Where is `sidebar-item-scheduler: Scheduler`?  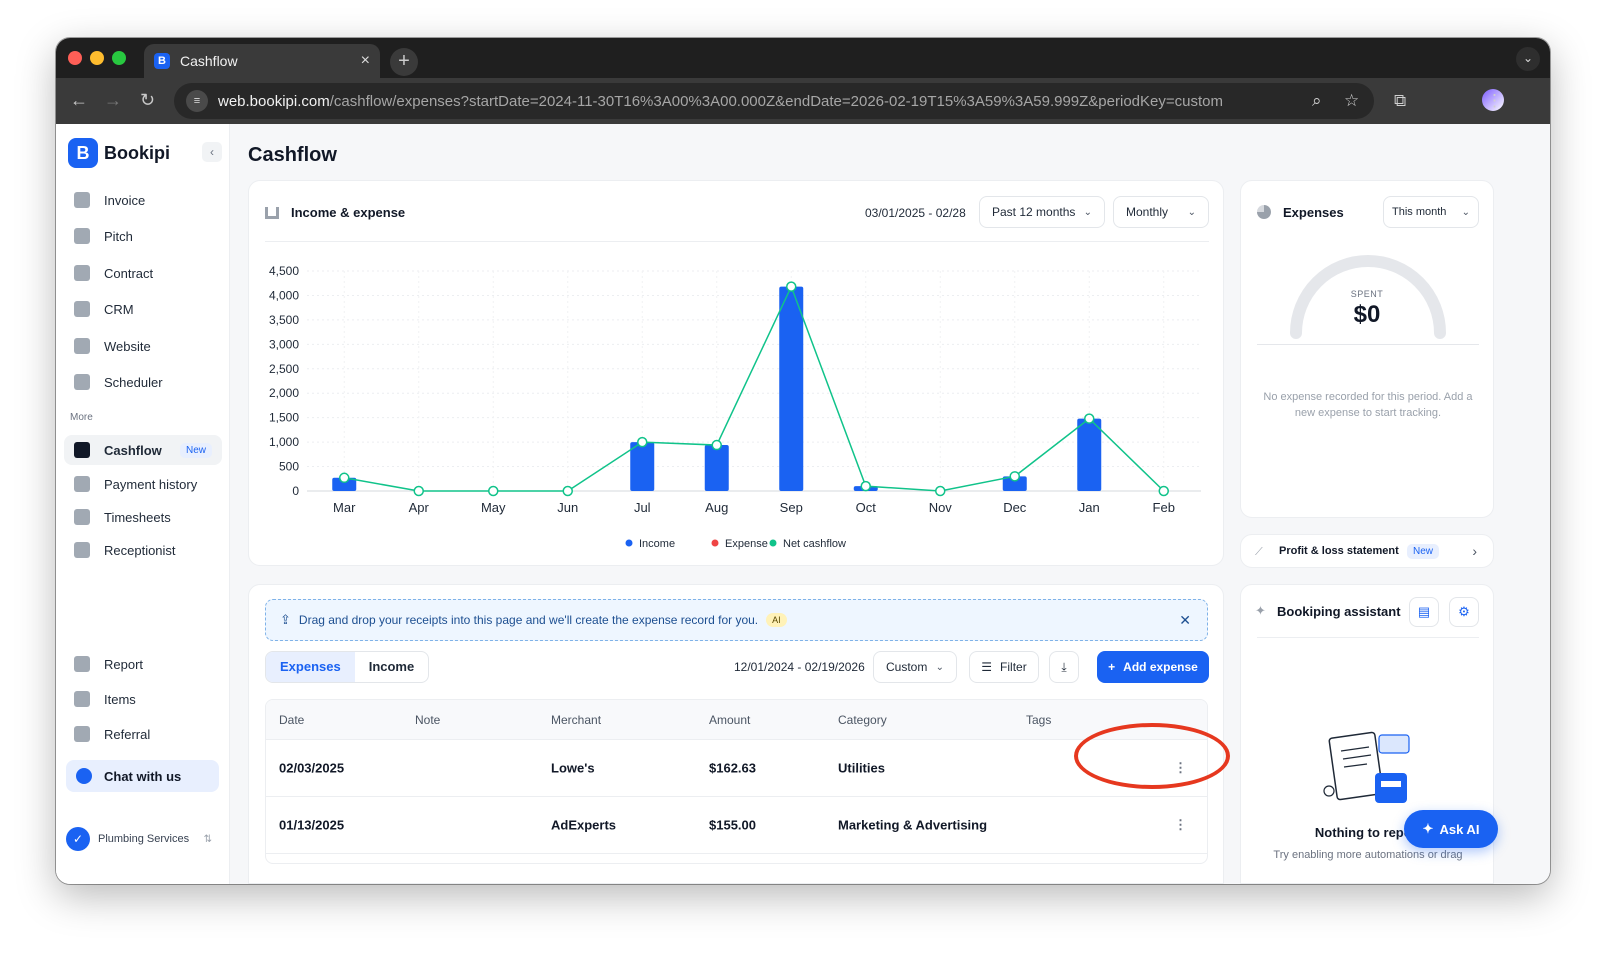 sidebar-item-scheduler: Scheduler is located at coordinates (143, 382).